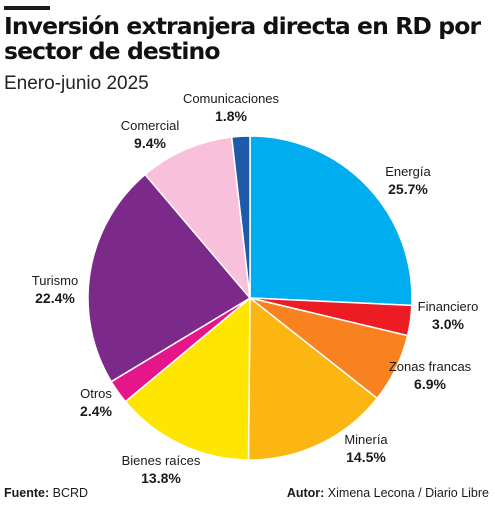 The height and width of the screenshot is (505, 495). Describe the element at coordinates (312, 379) in the screenshot. I see `pie-slice-mineria` at that location.